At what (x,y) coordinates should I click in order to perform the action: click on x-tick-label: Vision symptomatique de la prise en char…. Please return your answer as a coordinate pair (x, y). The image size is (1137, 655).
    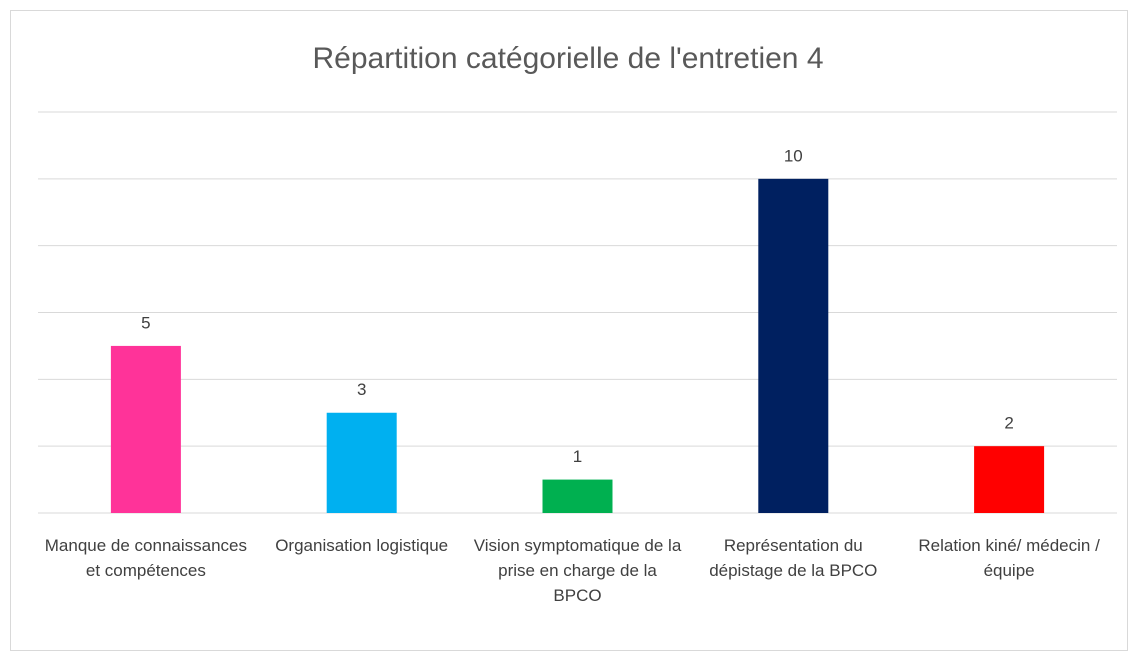
    Looking at the image, I should click on (577, 570).